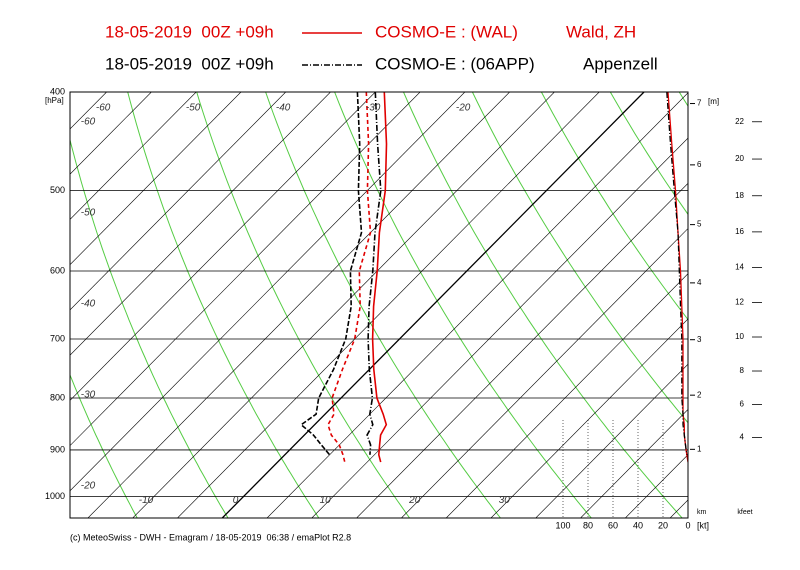  What do you see at coordinates (663, 525) in the screenshot?
I see `wind-tick-label: 20` at bounding box center [663, 525].